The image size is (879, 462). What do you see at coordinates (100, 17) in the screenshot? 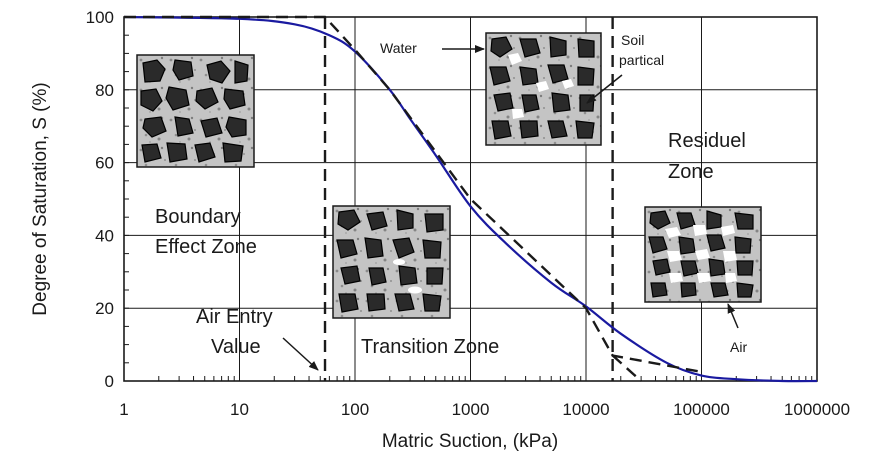
I see `y-tick-label: 100` at bounding box center [100, 17].